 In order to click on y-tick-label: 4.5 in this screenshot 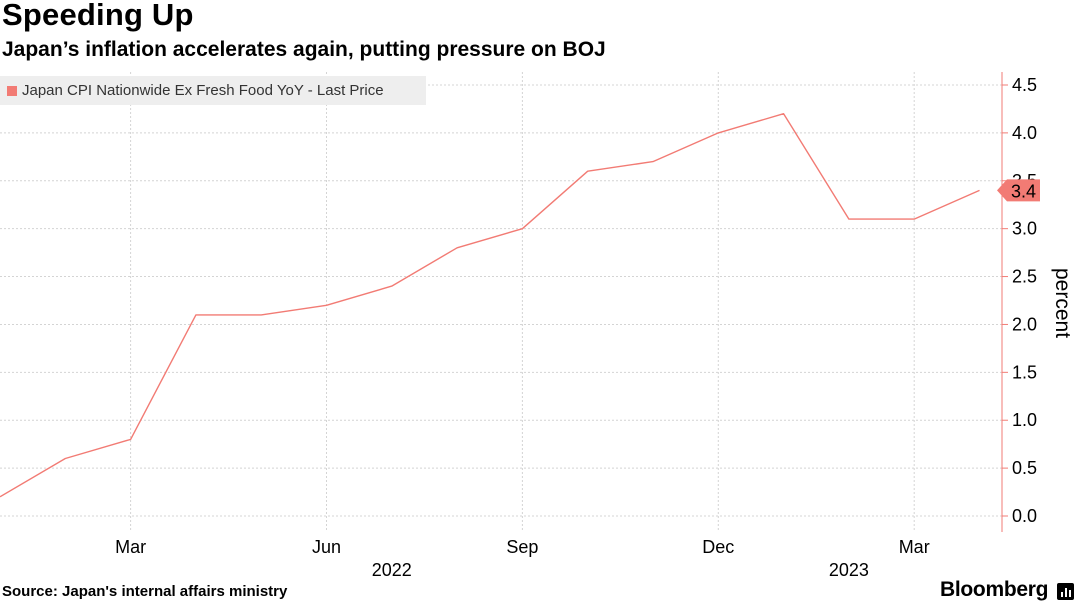, I will do `click(1024, 85)`.